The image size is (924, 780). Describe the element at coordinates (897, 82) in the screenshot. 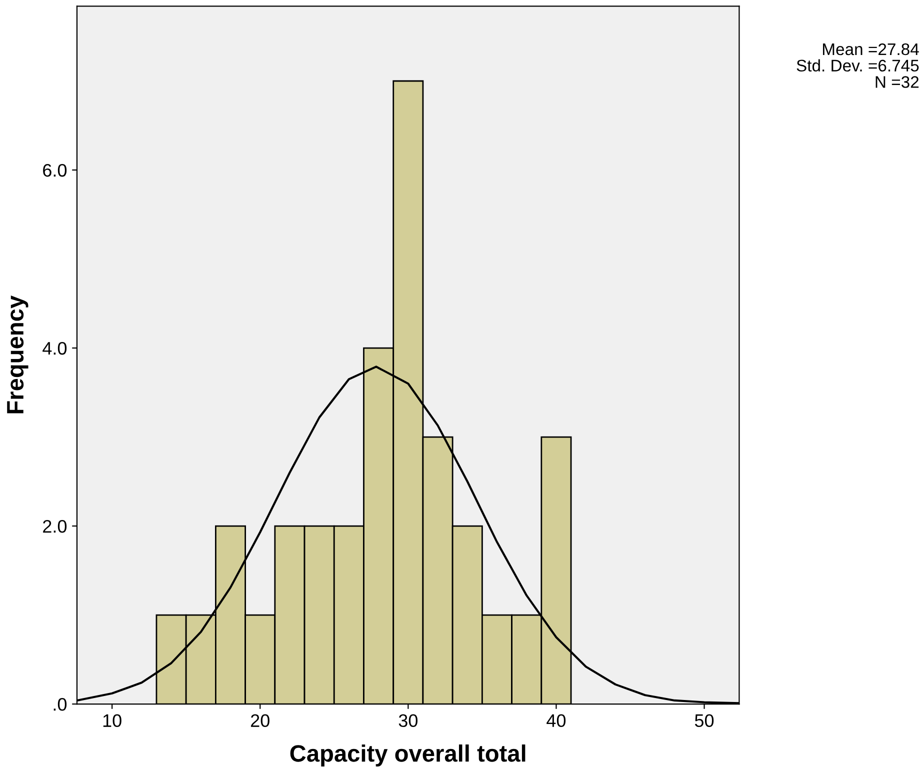

I see `text: N =32` at that location.